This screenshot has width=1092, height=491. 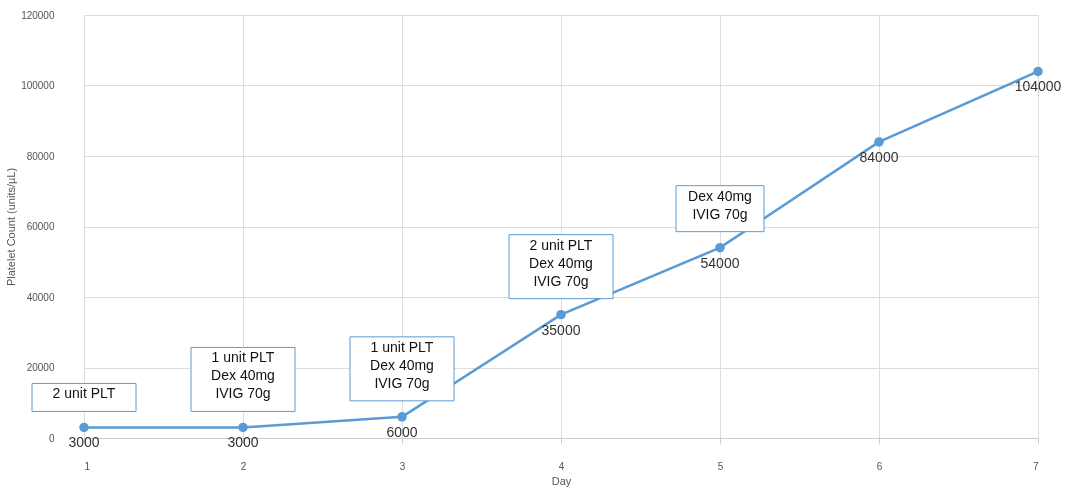 I want to click on x-tick-label: 3, so click(x=402, y=466).